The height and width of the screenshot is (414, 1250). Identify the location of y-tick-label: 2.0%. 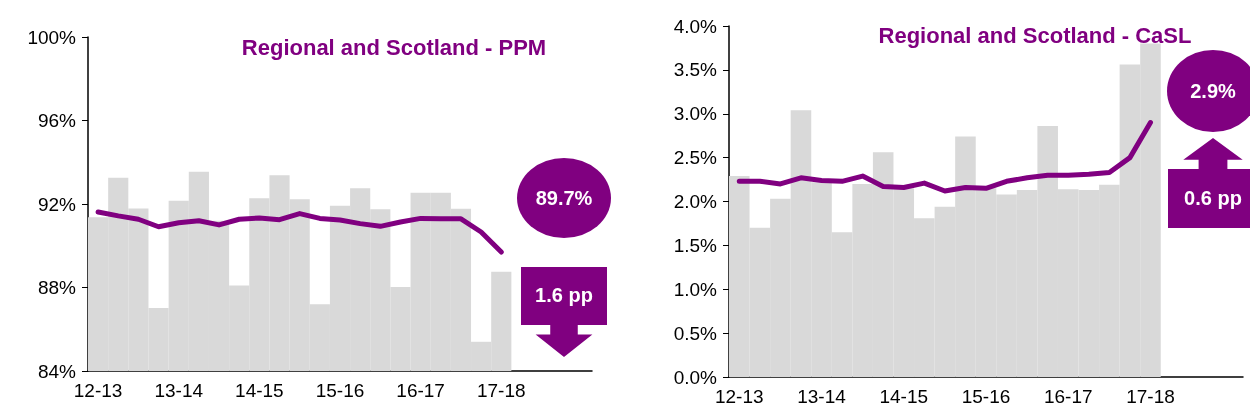
(695, 201).